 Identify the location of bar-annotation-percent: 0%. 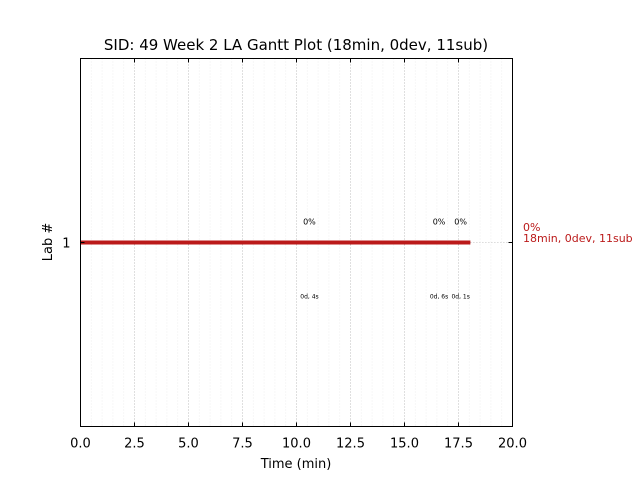
(531, 227).